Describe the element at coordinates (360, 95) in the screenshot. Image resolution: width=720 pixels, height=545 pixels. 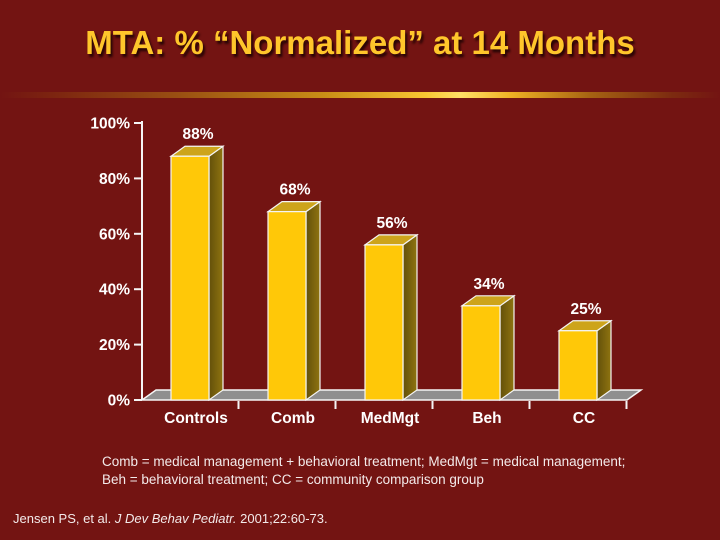
I see `title-divider-rule` at that location.